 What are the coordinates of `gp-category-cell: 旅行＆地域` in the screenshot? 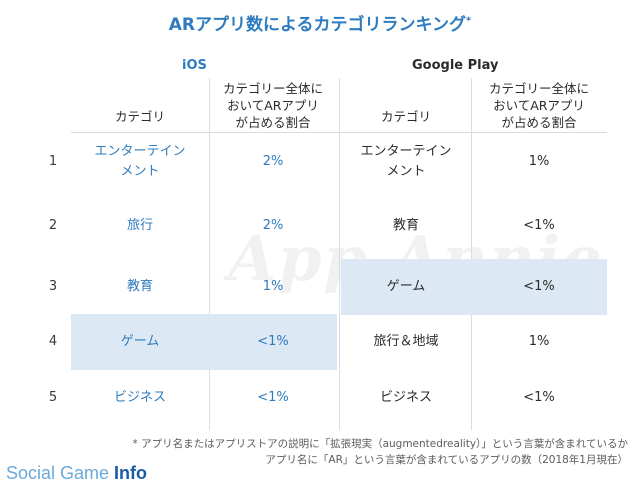 It's located at (406, 341).